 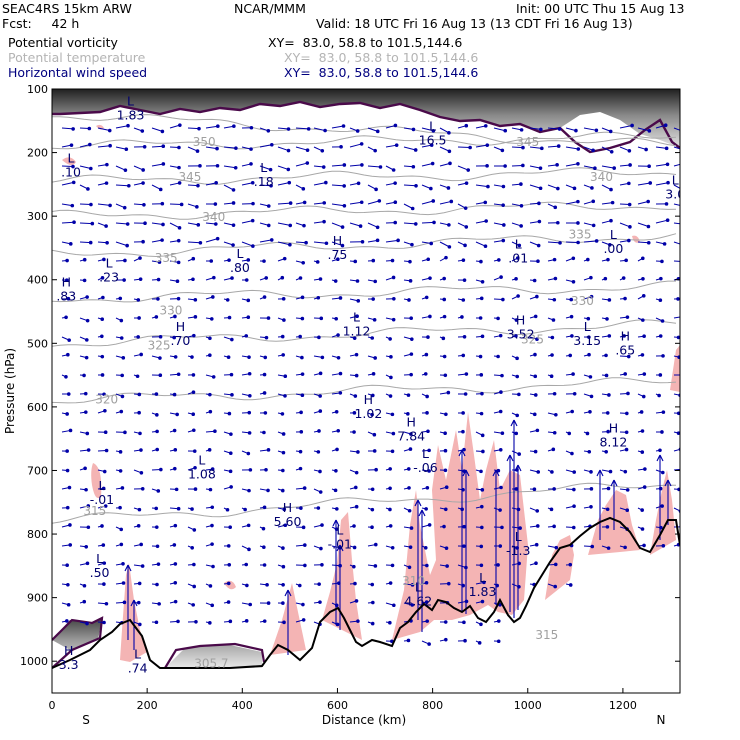 What do you see at coordinates (69, 664) in the screenshot?
I see `extremum-value: 3.3` at bounding box center [69, 664].